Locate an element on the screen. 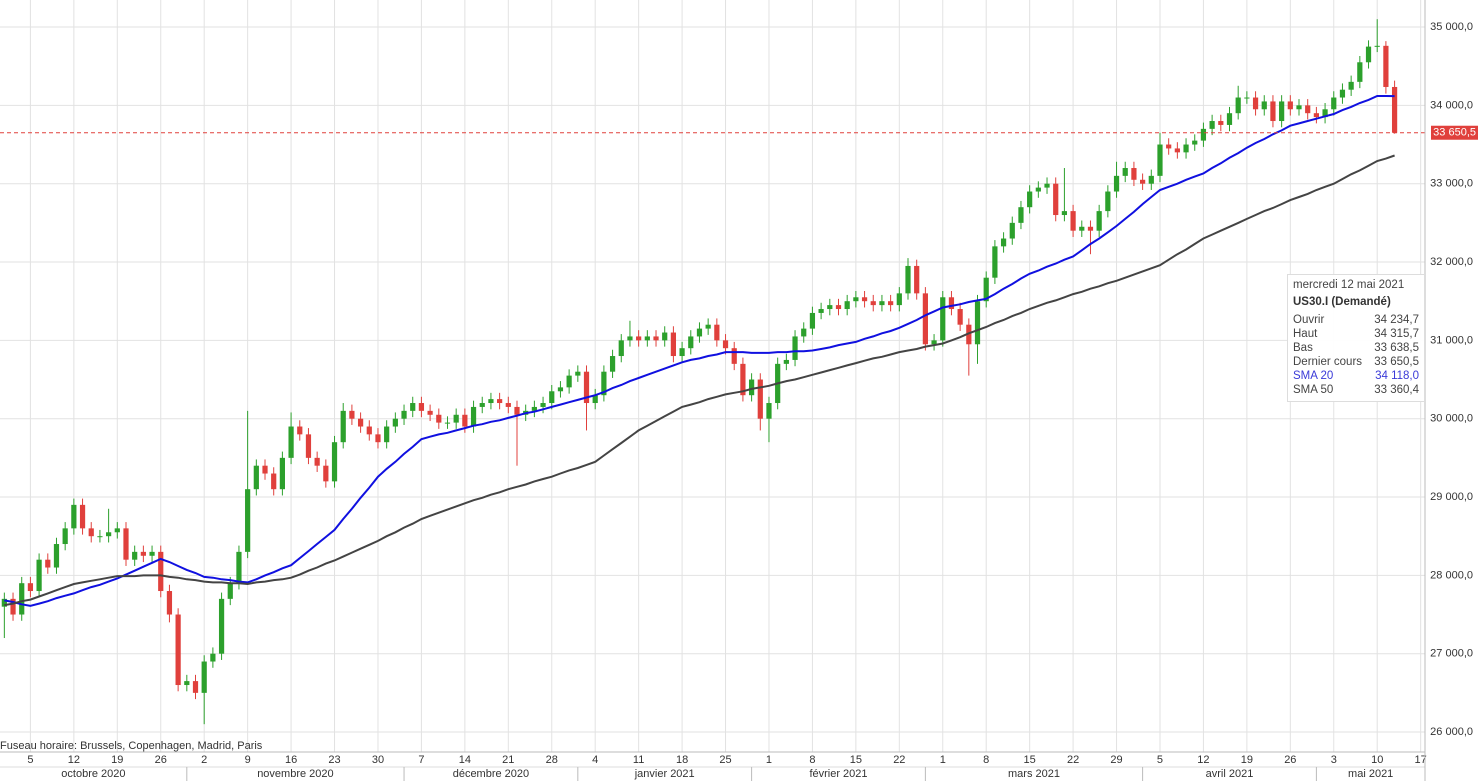 This screenshot has height=781, width=1478. tooltip-value: 34 234,7 is located at coordinates (1396, 320).